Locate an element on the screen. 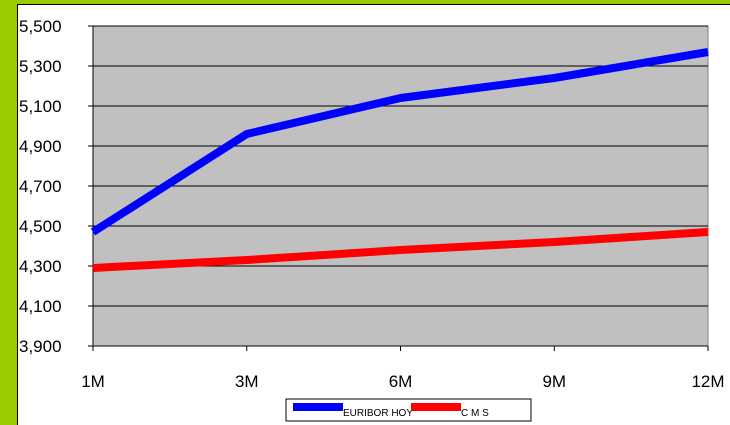 Image resolution: width=730 pixels, height=425 pixels. x-tick-label: 6M is located at coordinates (401, 381).